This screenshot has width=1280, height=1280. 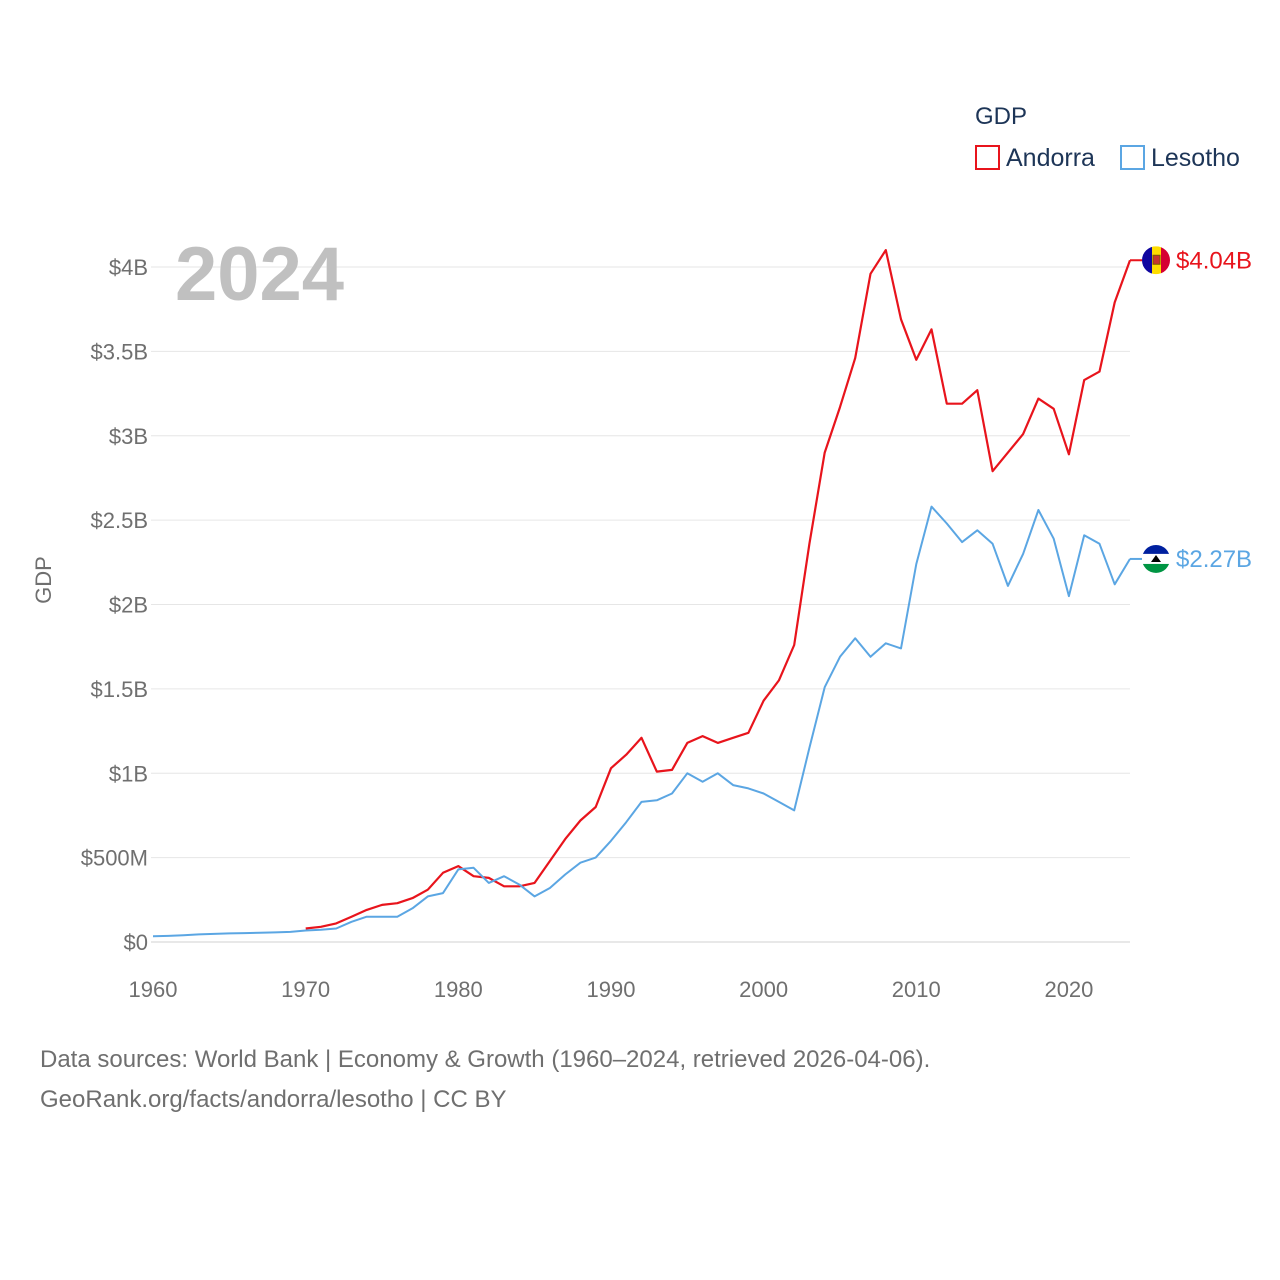 What do you see at coordinates (153, 989) in the screenshot?
I see `x-tick-label: 1960` at bounding box center [153, 989].